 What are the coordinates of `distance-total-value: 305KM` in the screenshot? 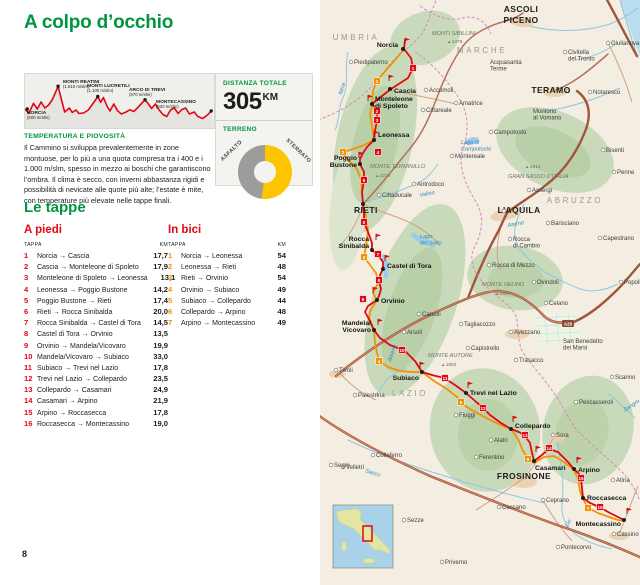 It's located at (264, 102).